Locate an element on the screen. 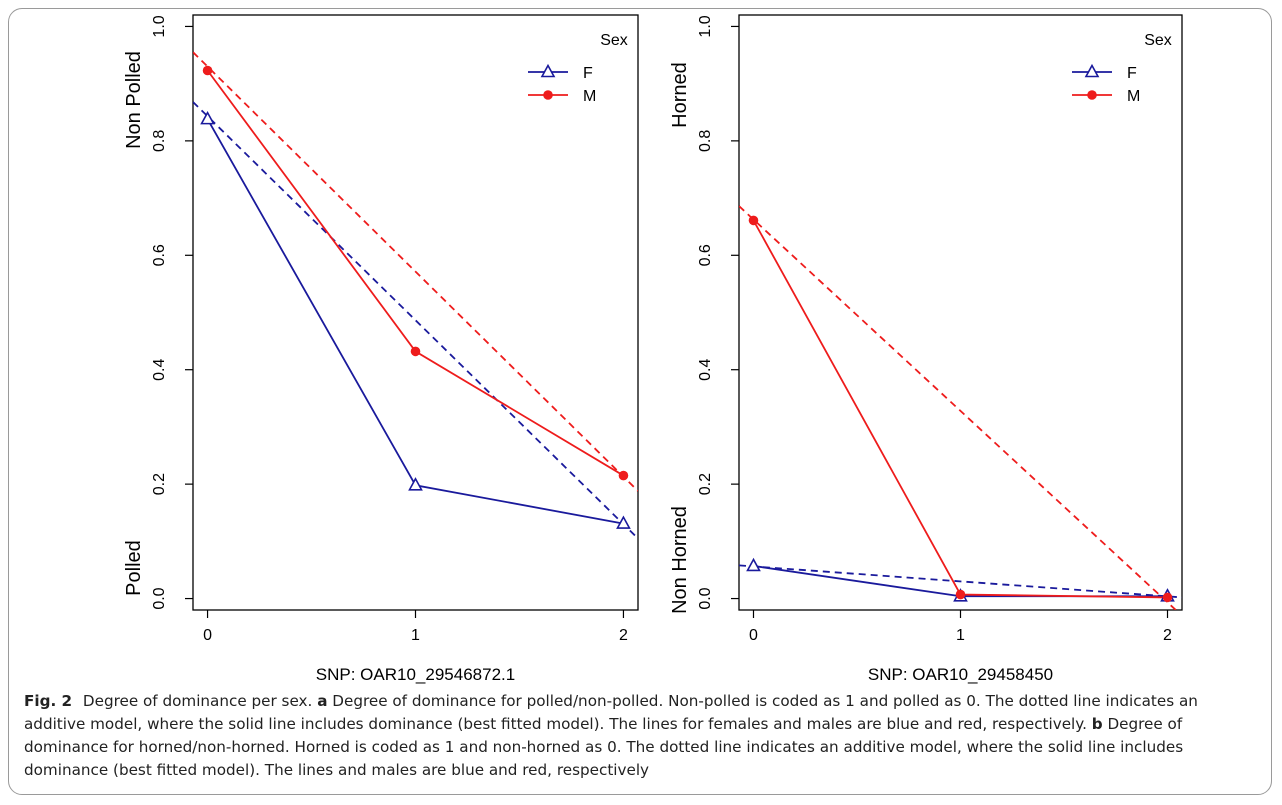 This screenshot has width=1282, height=805. x-axis-label: SNP: OAR10_29546872.1 is located at coordinates (415, 674).